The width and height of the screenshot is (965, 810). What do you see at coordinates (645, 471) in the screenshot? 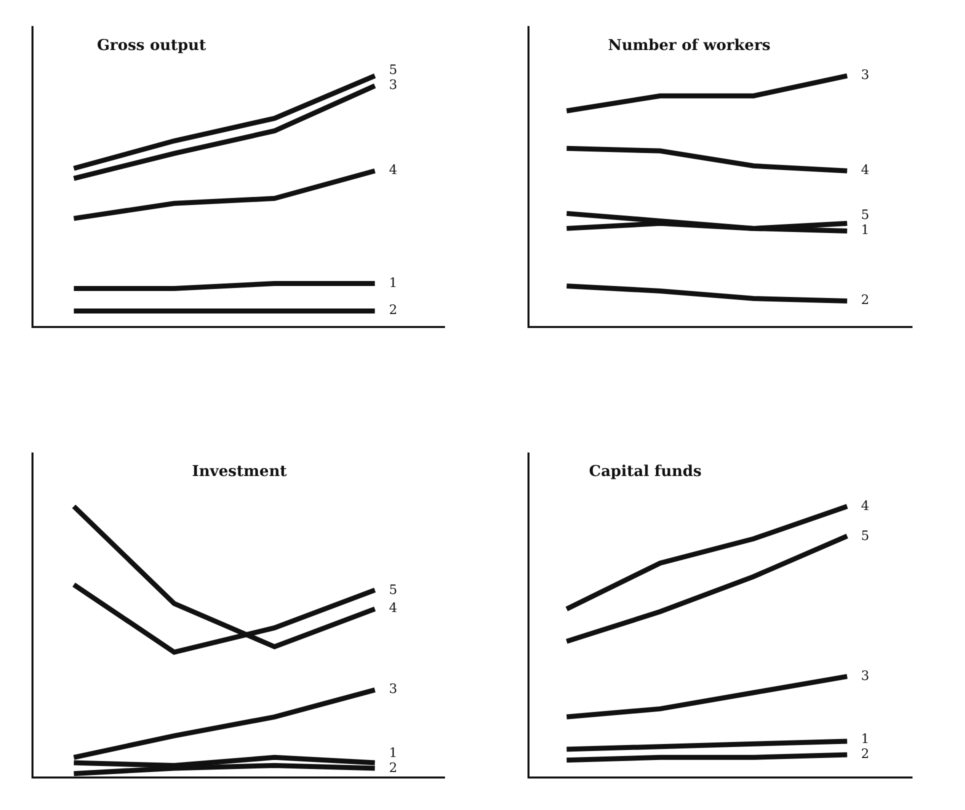
I see `chart-title: Capital funds` at bounding box center [645, 471].